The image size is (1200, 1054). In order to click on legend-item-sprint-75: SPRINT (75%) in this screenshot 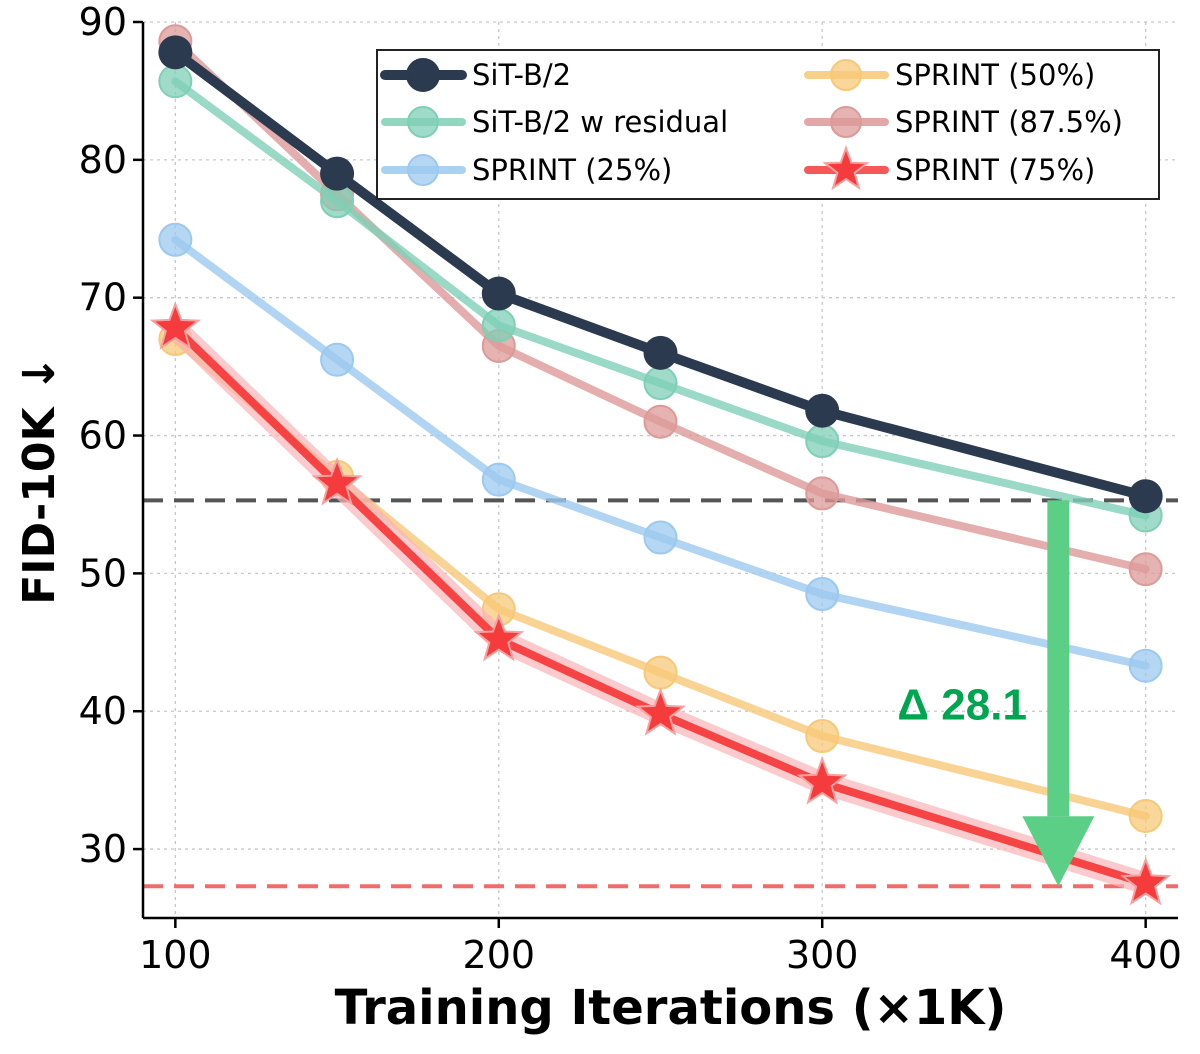, I will do `click(949, 168)`.